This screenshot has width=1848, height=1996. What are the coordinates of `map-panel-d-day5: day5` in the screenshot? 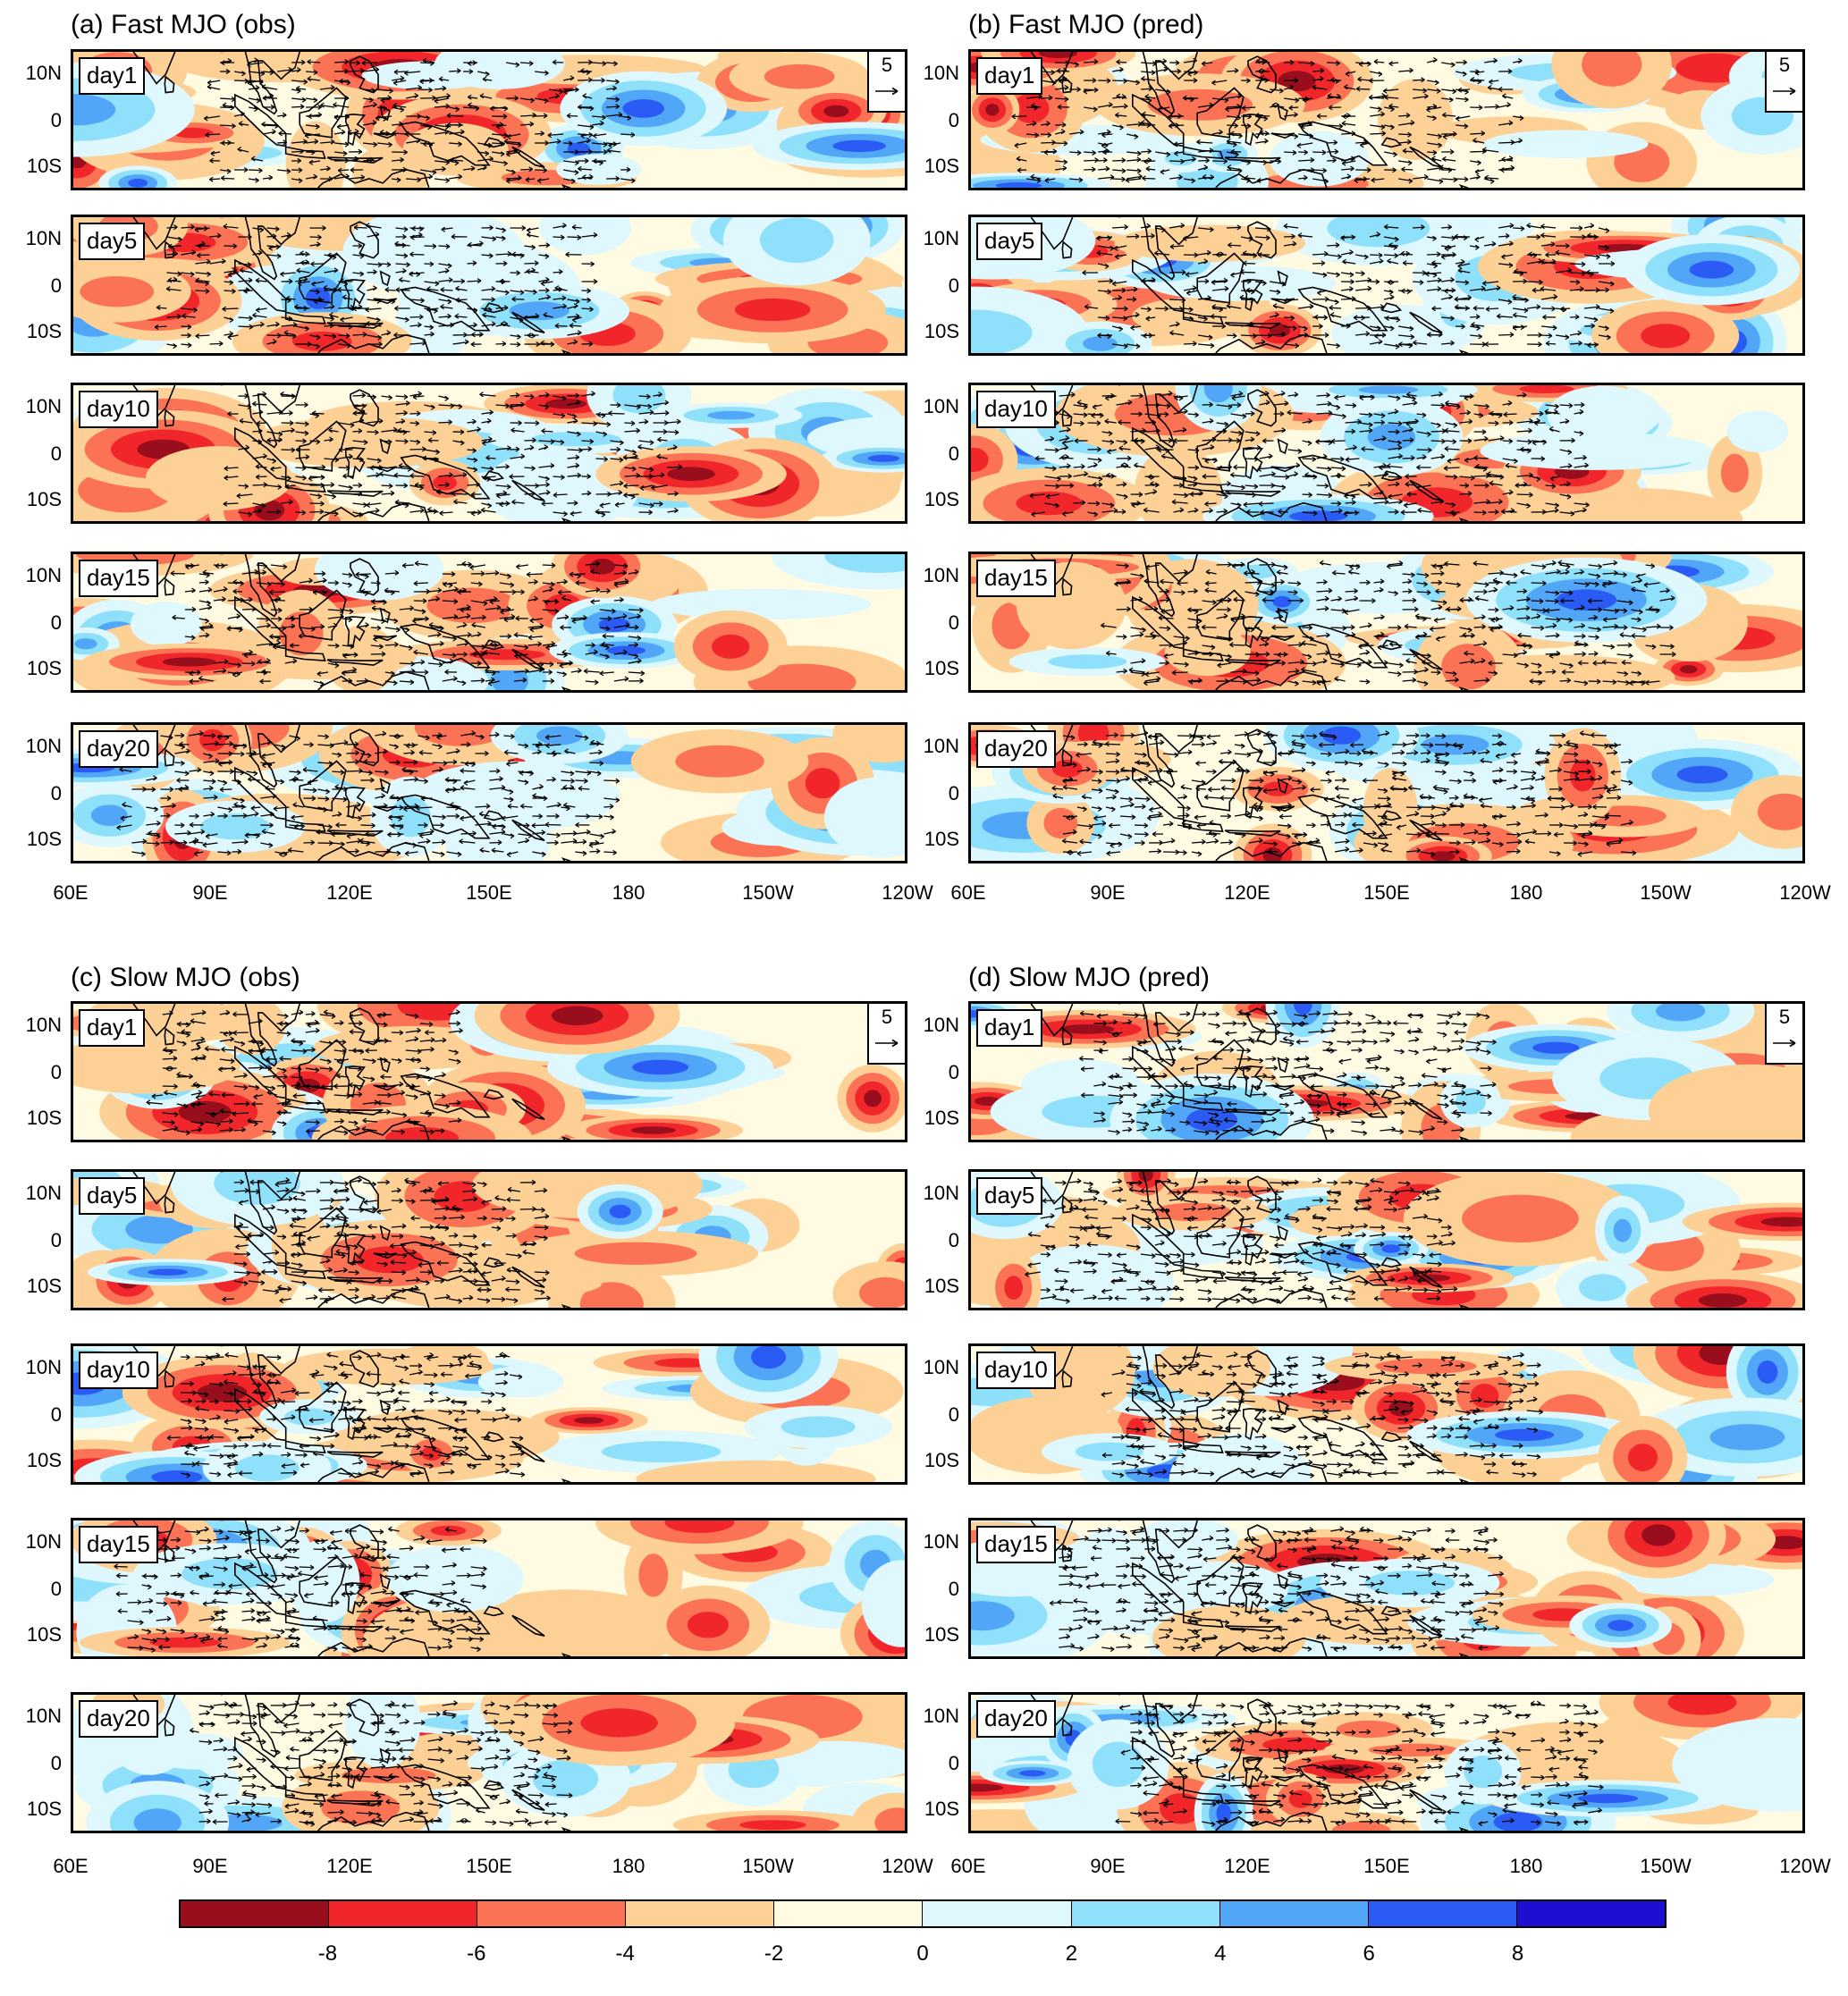 It's located at (1386, 1239).